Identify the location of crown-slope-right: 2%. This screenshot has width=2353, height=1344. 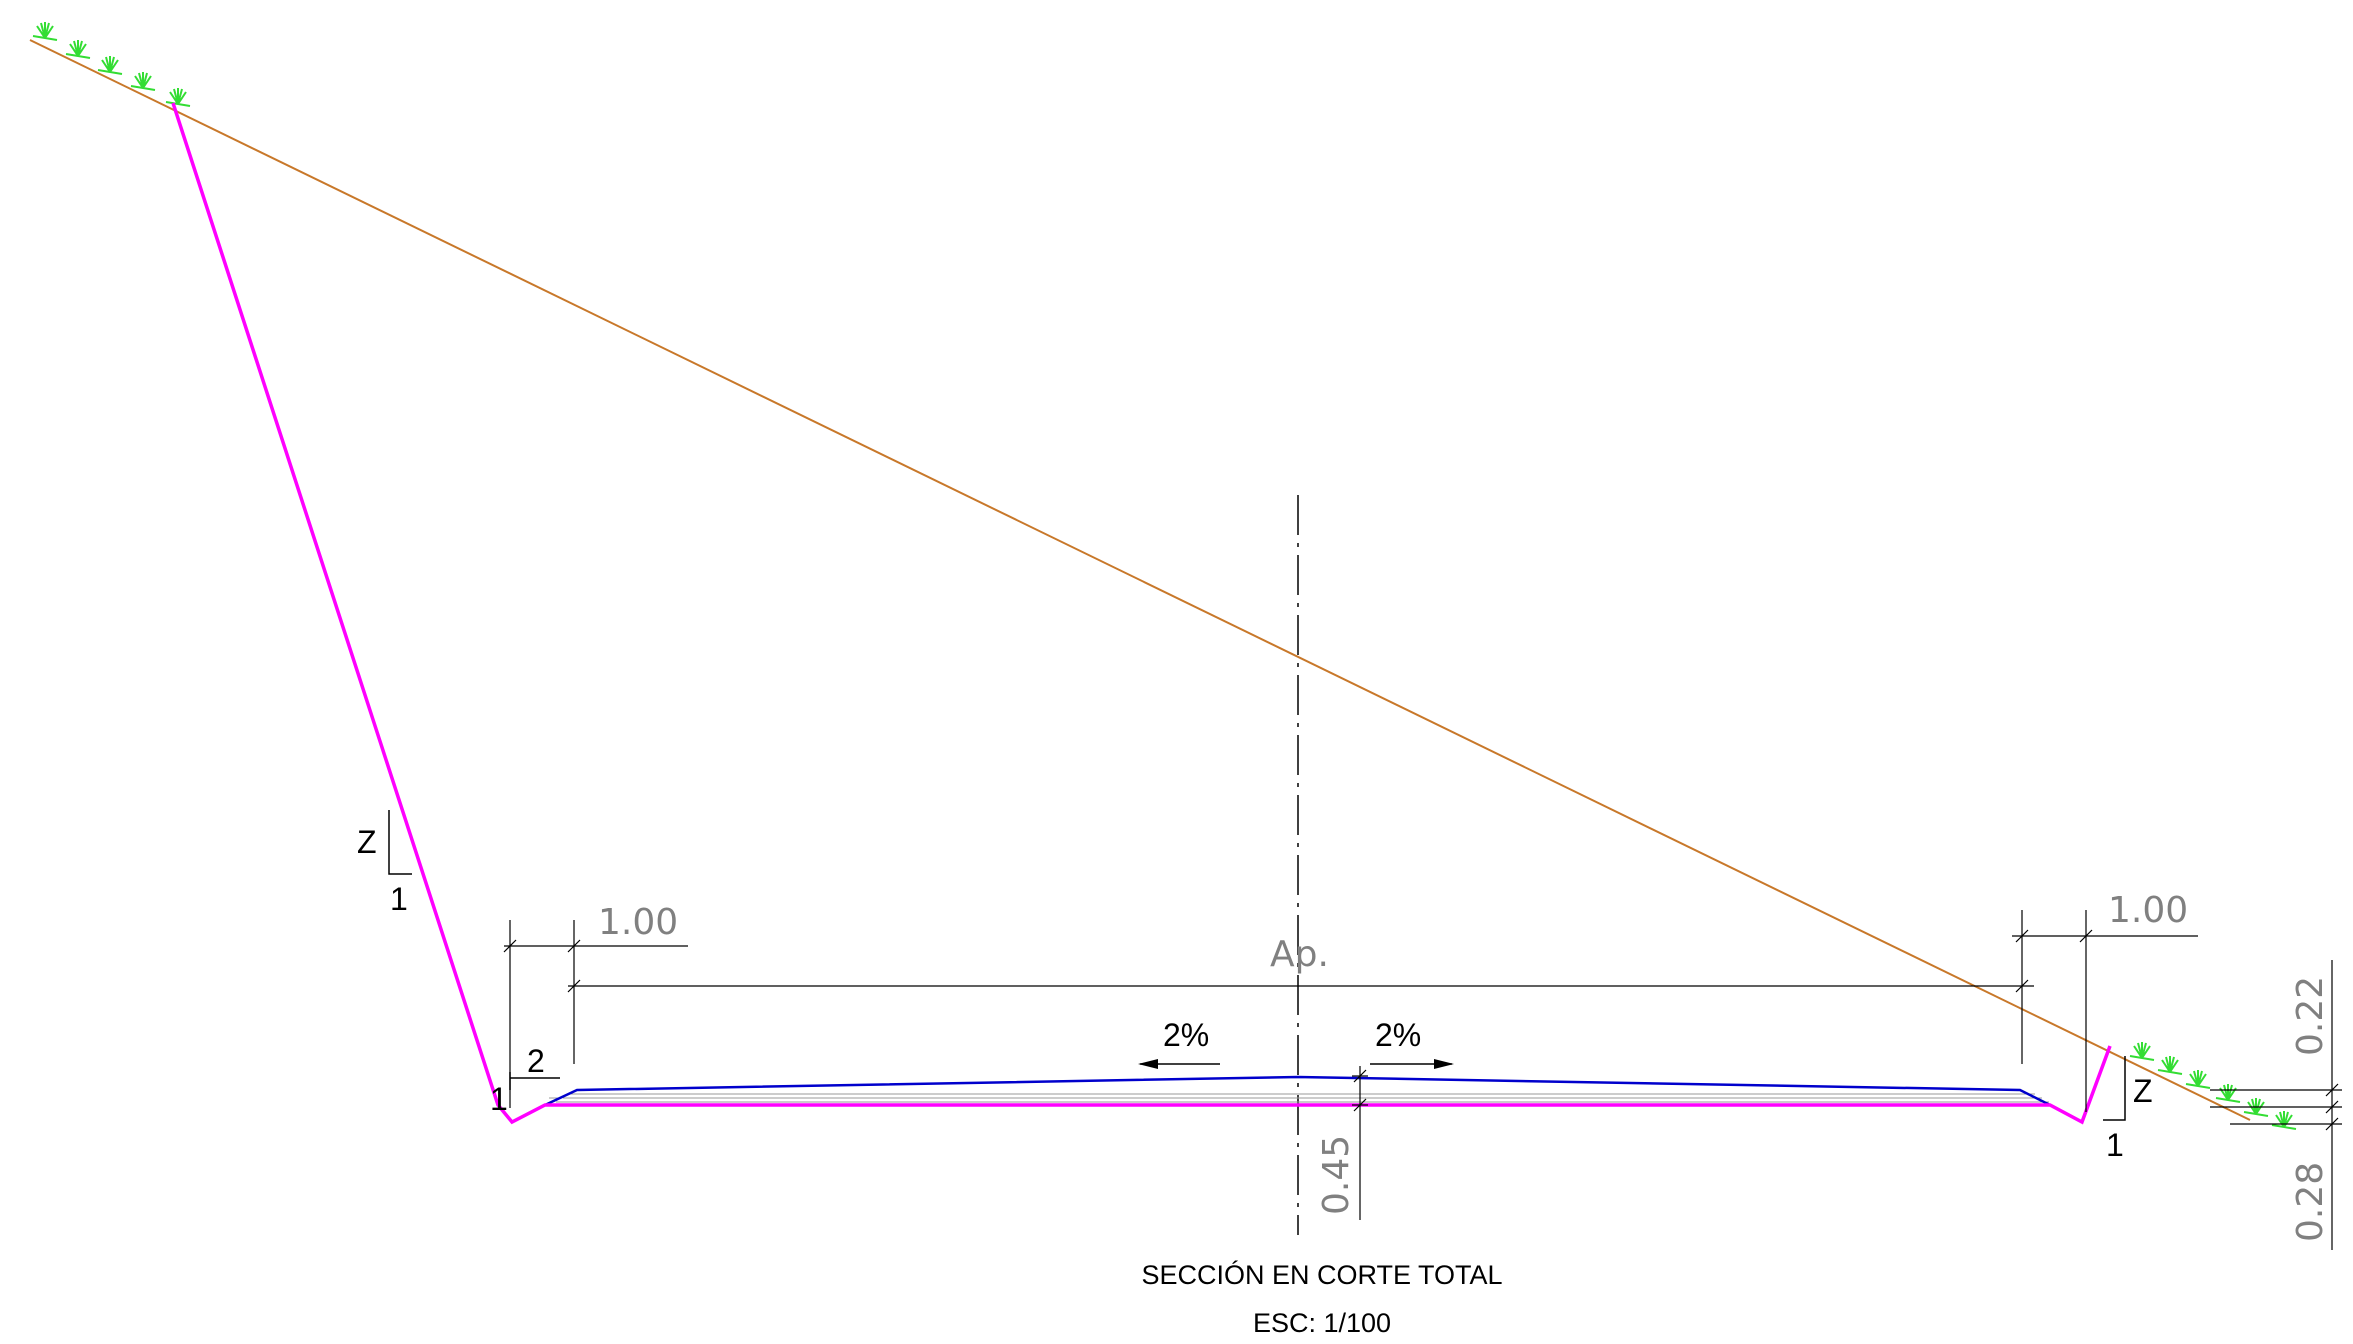
(1412, 1043).